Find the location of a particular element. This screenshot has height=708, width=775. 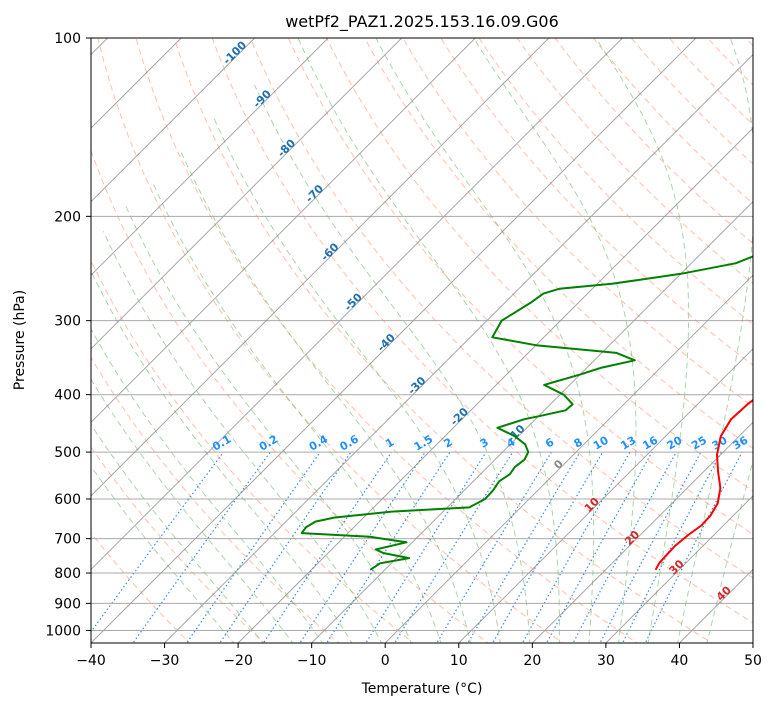

y-tick-label: 600 is located at coordinates (67, 500).